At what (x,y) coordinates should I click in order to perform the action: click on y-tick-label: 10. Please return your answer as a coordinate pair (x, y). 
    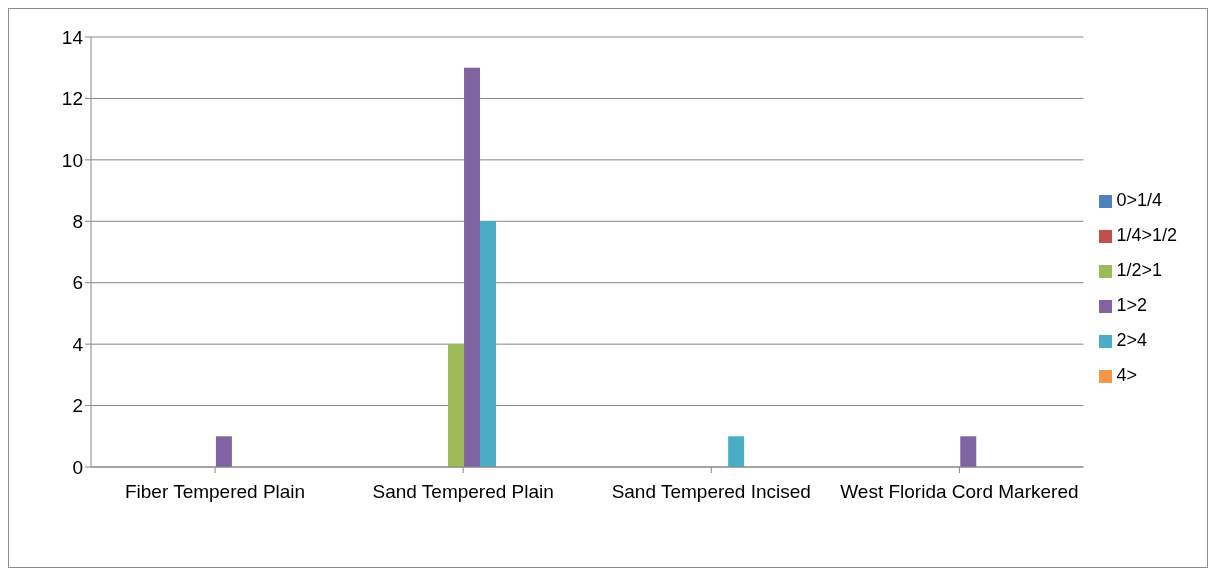
    Looking at the image, I should click on (72, 160).